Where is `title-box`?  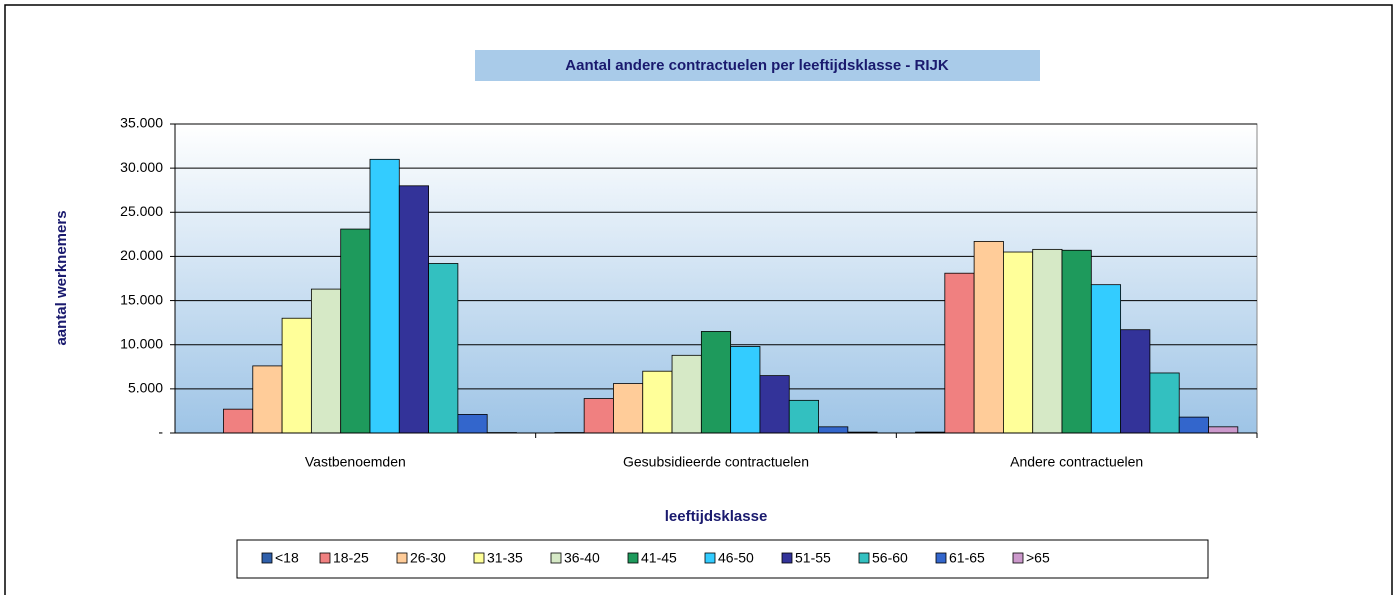 title-box is located at coordinates (757, 65).